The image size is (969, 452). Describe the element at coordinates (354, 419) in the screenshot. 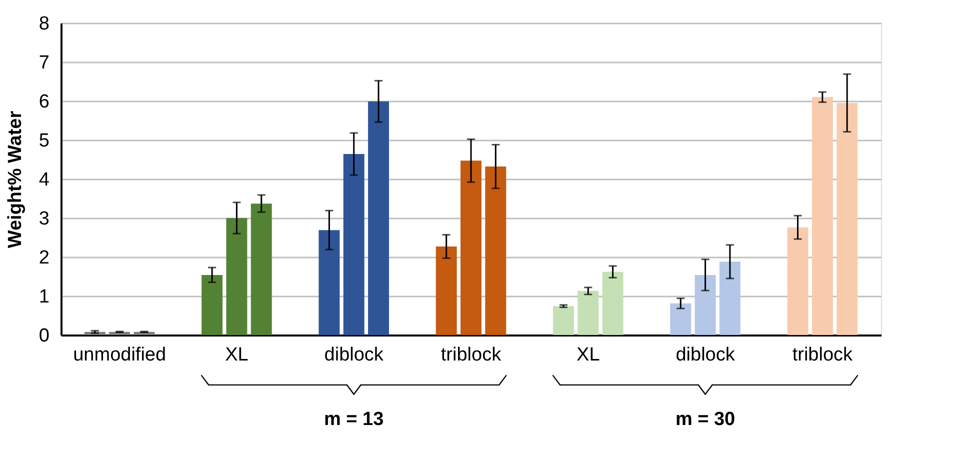

I see `text: m = 13` at that location.